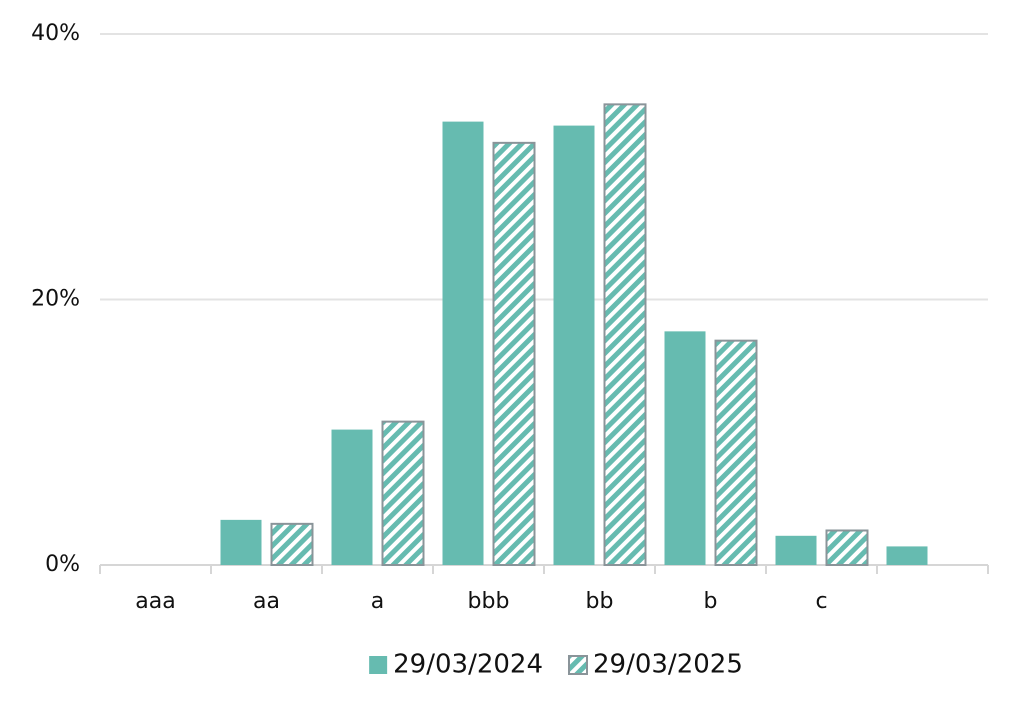 The image size is (1024, 712). Describe the element at coordinates (821, 601) in the screenshot. I see `x-tick-label: c` at that location.